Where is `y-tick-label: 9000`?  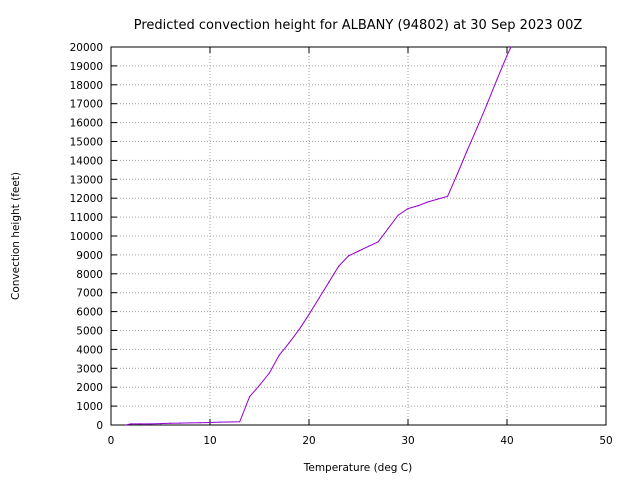 y-tick-label: 9000 is located at coordinates (89, 256).